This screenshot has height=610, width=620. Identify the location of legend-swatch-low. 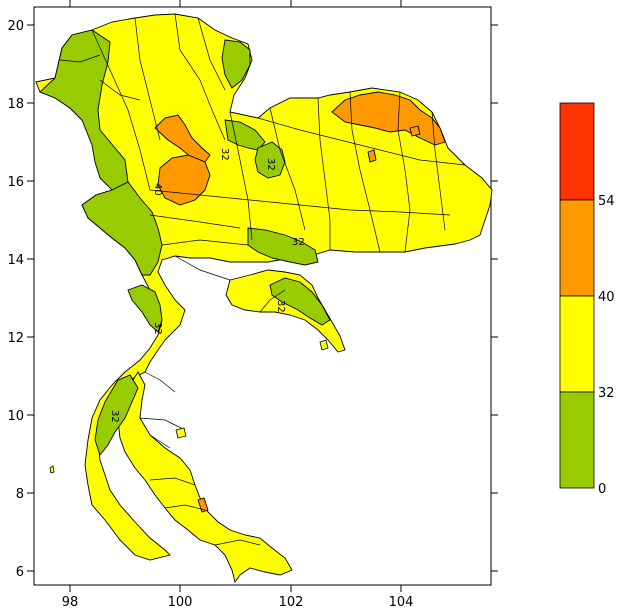
(577, 440).